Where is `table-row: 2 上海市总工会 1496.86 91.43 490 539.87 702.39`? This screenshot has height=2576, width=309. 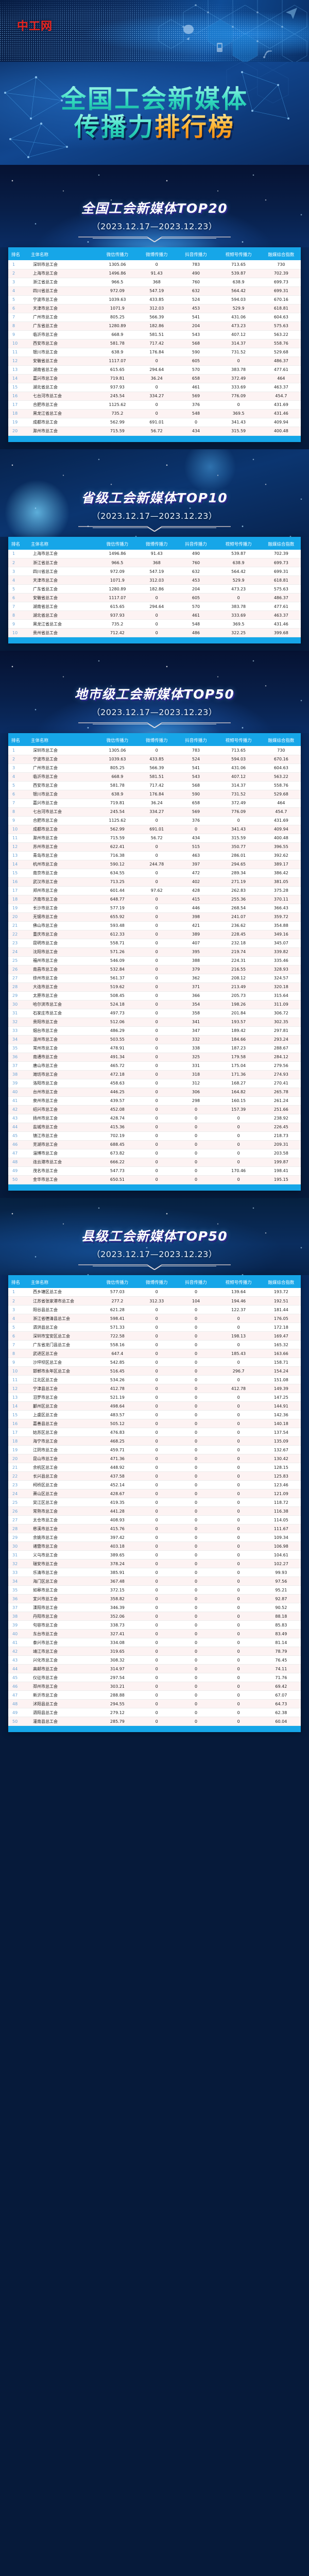
table-row: 2 上海市总工会 1496.86 91.43 490 539.87 702.39 is located at coordinates (154, 273).